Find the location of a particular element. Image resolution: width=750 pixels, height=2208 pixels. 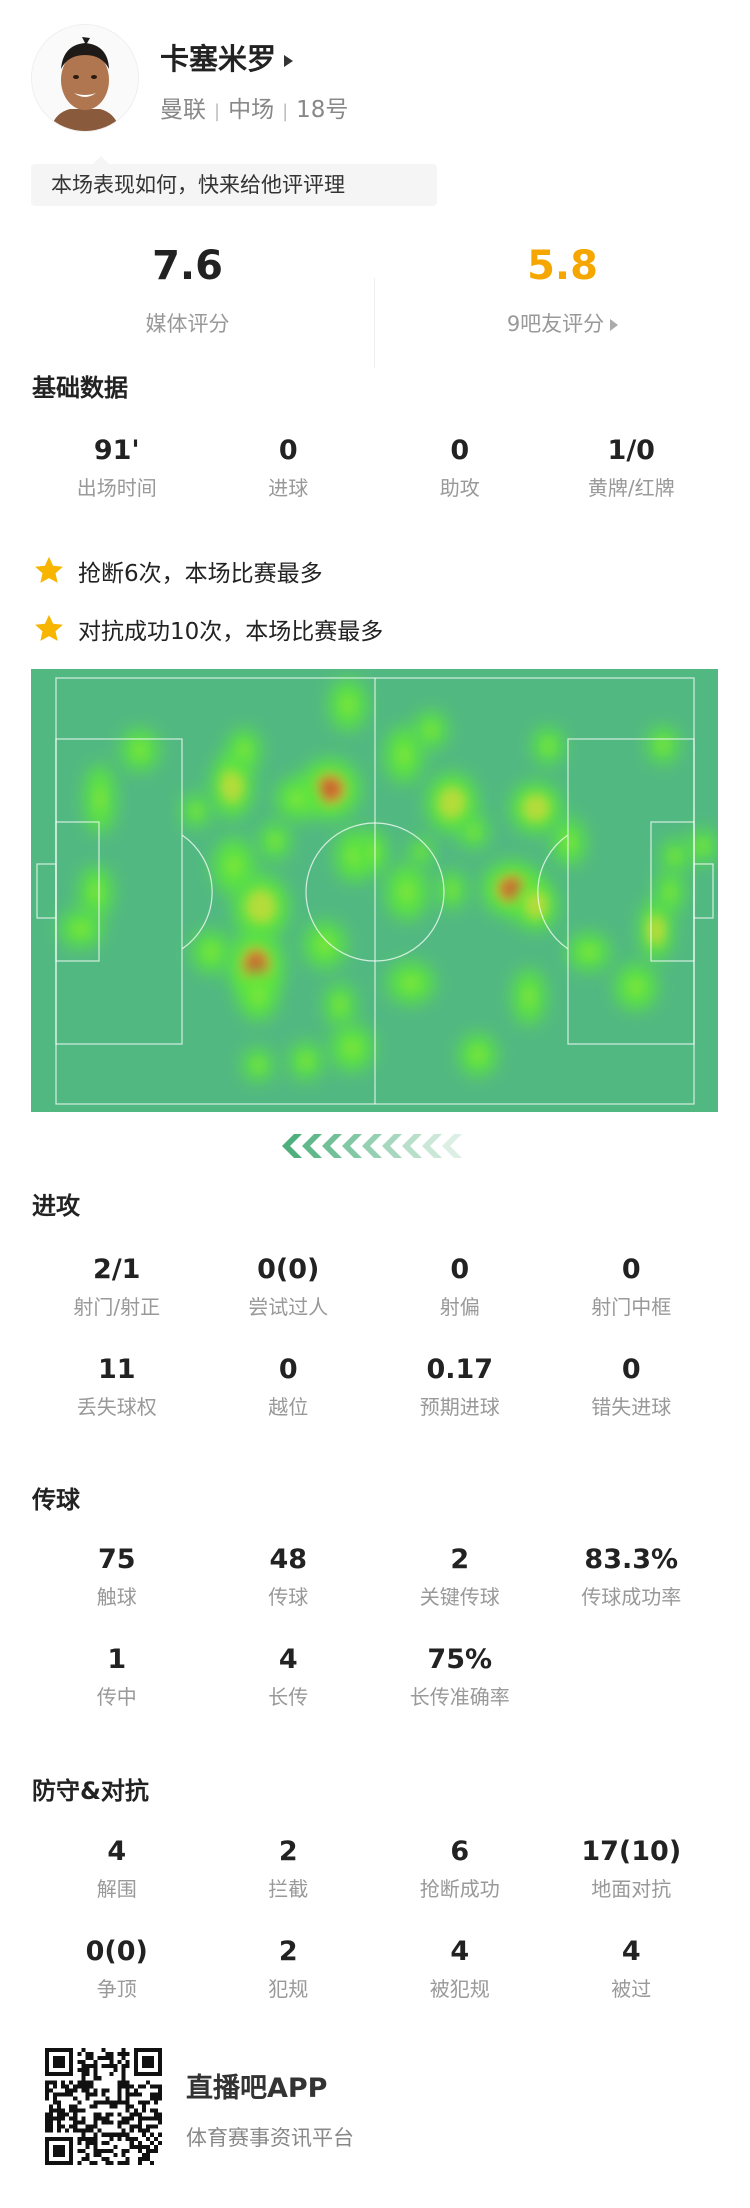

stat-label: 预期进球 is located at coordinates (459, 1407).